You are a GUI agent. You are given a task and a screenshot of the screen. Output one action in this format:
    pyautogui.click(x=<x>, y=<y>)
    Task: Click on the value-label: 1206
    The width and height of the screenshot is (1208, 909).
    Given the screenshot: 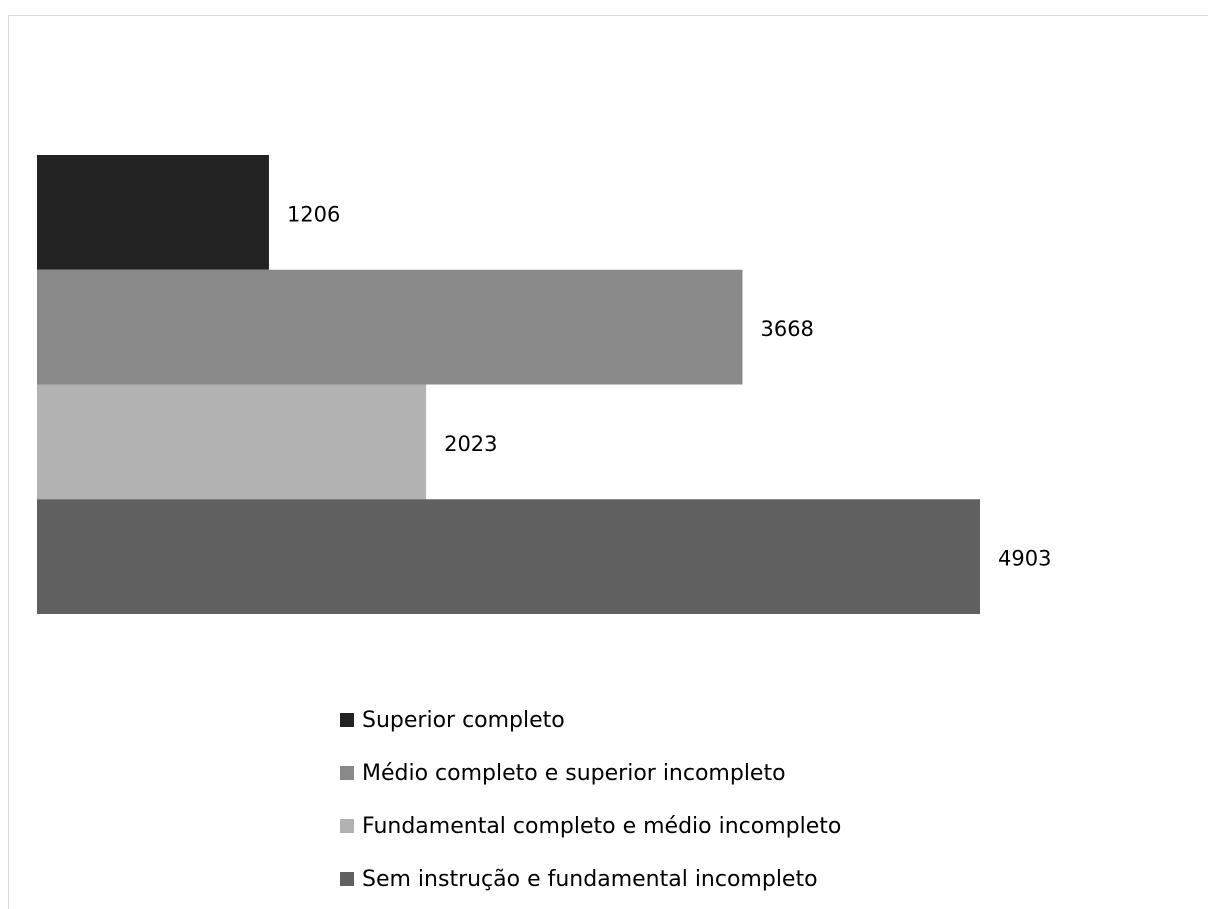 What is the action you would take?
    pyautogui.click(x=313, y=214)
    